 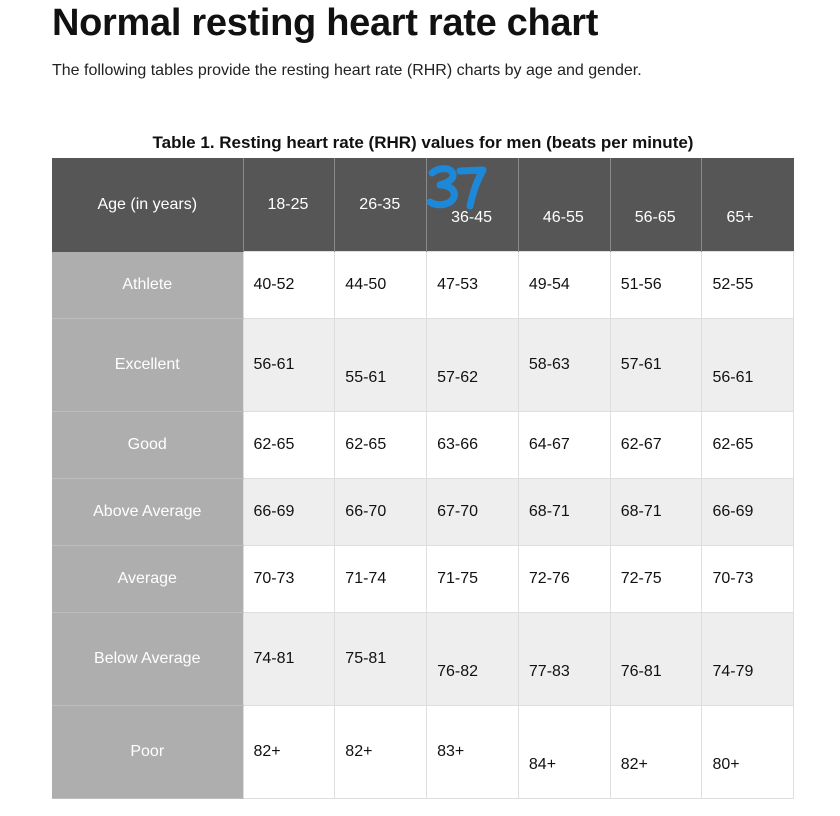 What do you see at coordinates (656, 205) in the screenshot?
I see `header-56-65: 56-65` at bounding box center [656, 205].